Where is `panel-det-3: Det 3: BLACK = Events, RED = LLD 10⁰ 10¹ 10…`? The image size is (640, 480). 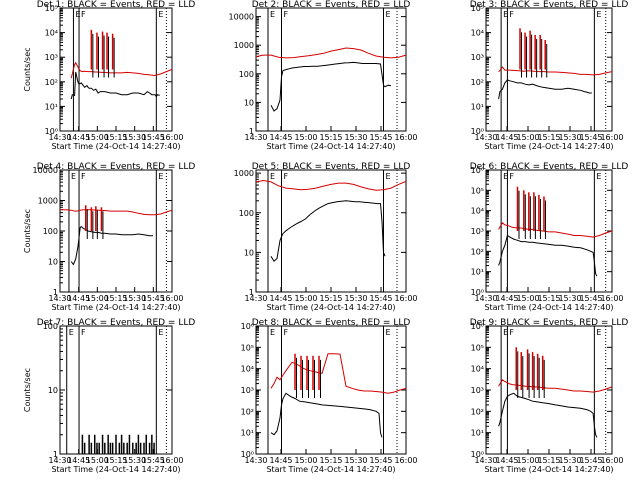 panel-det-3: Det 3: BLACK = Events, RED = LLD 10⁰ 10¹ 10… is located at coordinates (549, 75).